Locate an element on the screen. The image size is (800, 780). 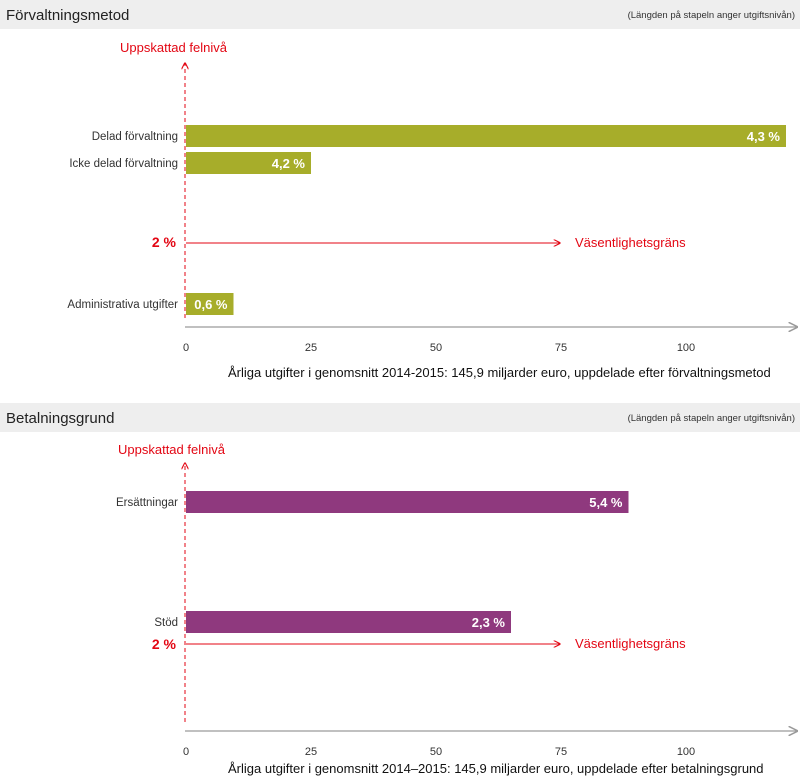
panel-2-threshold-value: 2 % is located at coordinates (164, 644).